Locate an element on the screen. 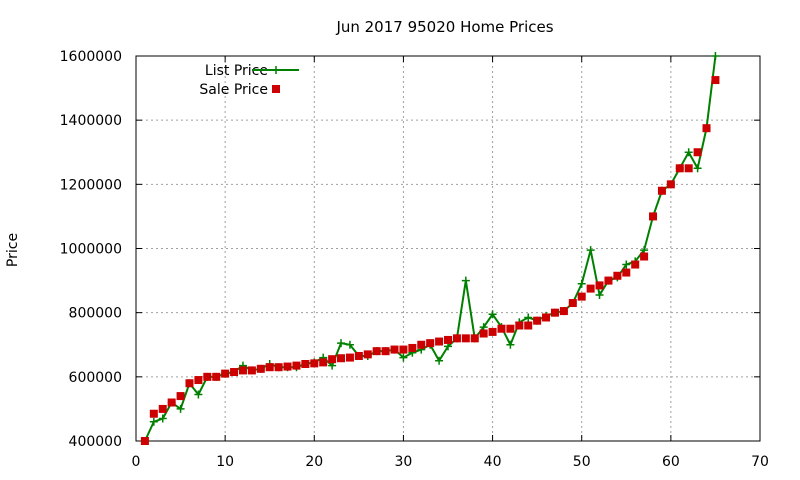  x-tick-label: 10 is located at coordinates (225, 462).